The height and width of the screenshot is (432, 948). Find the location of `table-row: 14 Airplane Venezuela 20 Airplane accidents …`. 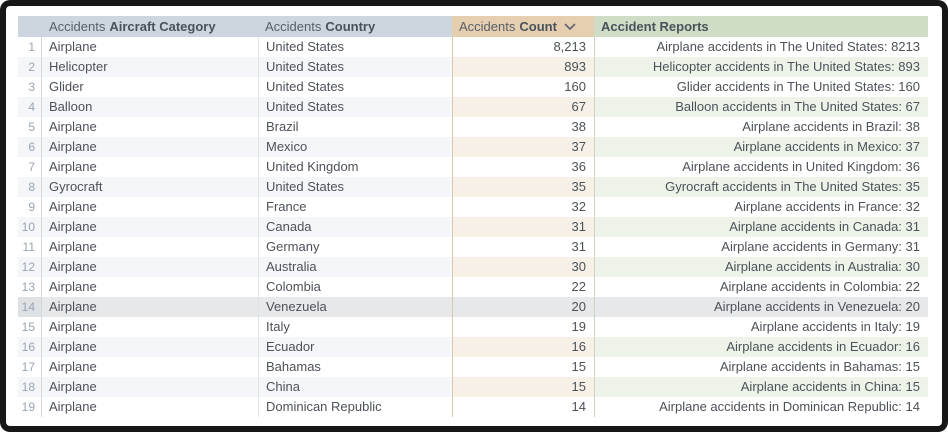

table-row: 14 Airplane Venezuela 20 Airplane accidents … is located at coordinates (473, 307).